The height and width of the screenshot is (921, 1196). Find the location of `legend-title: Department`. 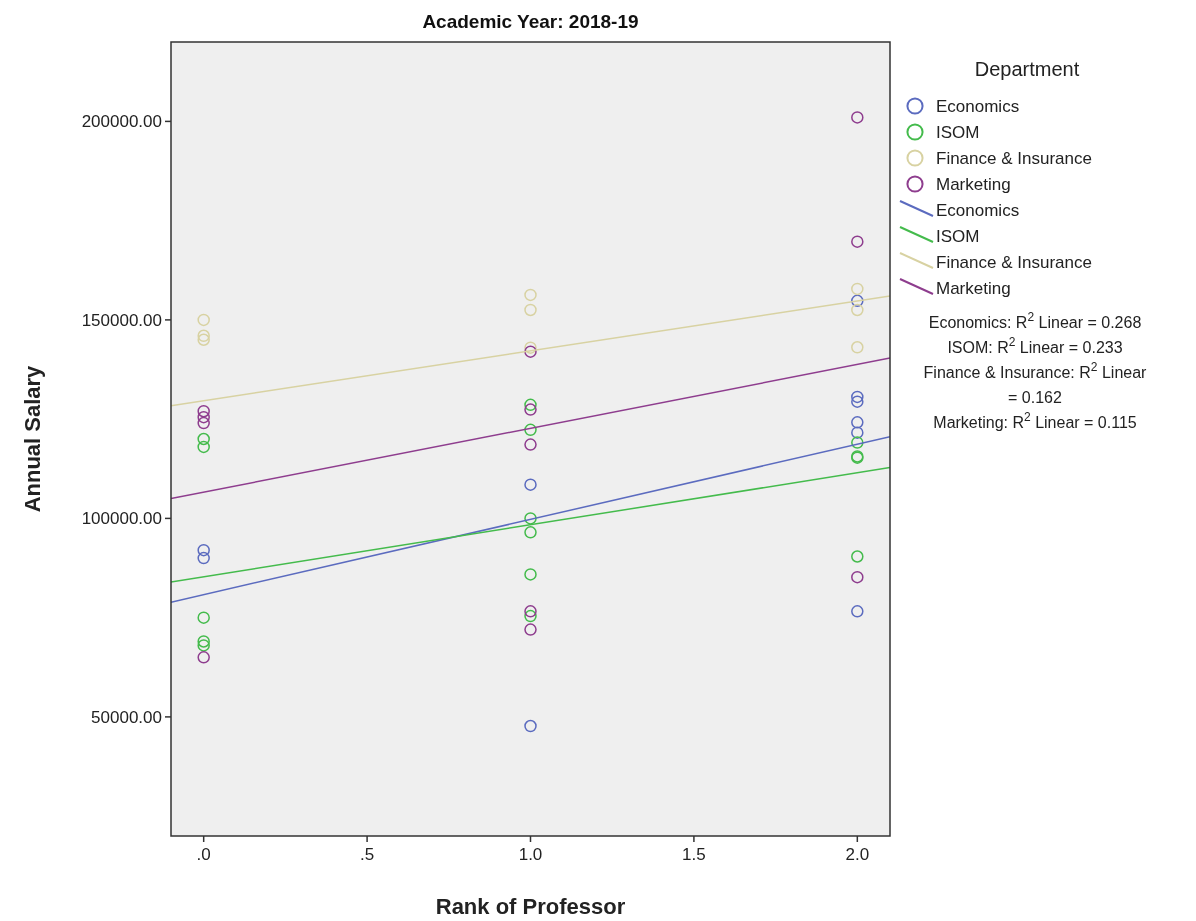

legend-title: Department is located at coordinates (1027, 69).